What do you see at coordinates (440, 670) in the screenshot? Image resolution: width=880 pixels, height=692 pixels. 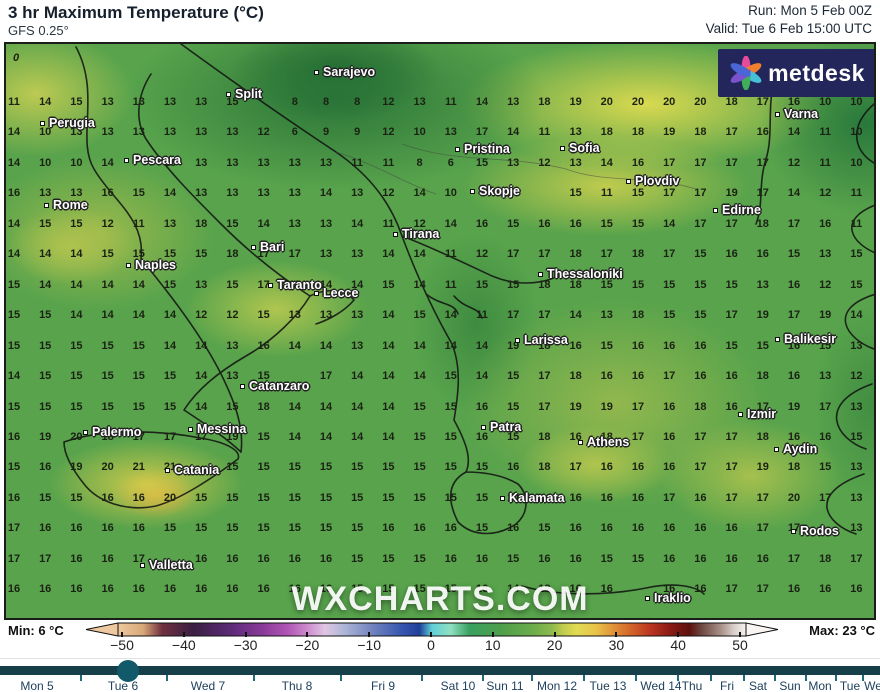 I see `timeline-track` at bounding box center [440, 670].